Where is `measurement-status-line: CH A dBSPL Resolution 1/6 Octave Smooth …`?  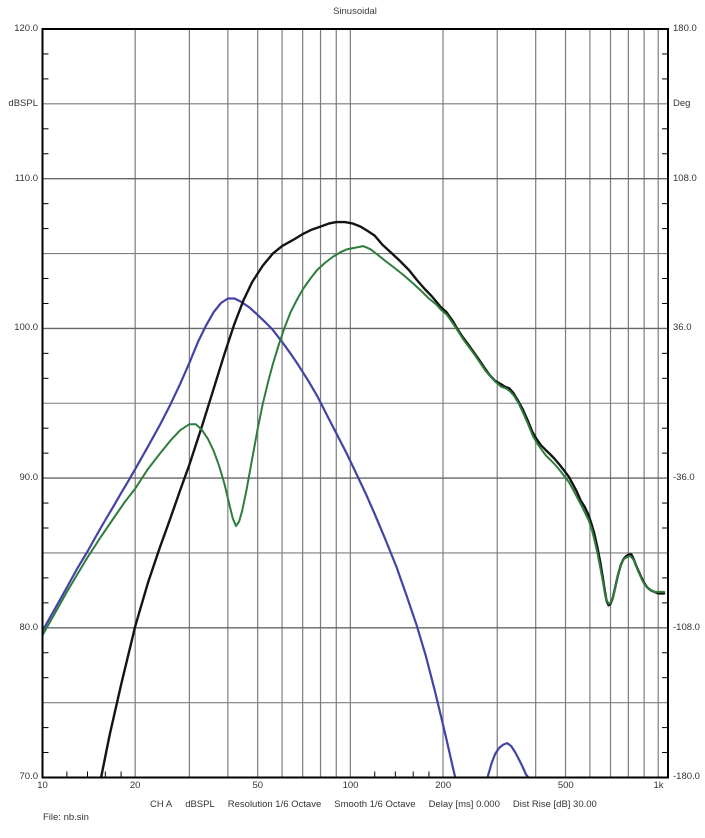 measurement-status-line: CH A dBSPL Resolution 1/6 Octave Smooth … is located at coordinates (373, 804).